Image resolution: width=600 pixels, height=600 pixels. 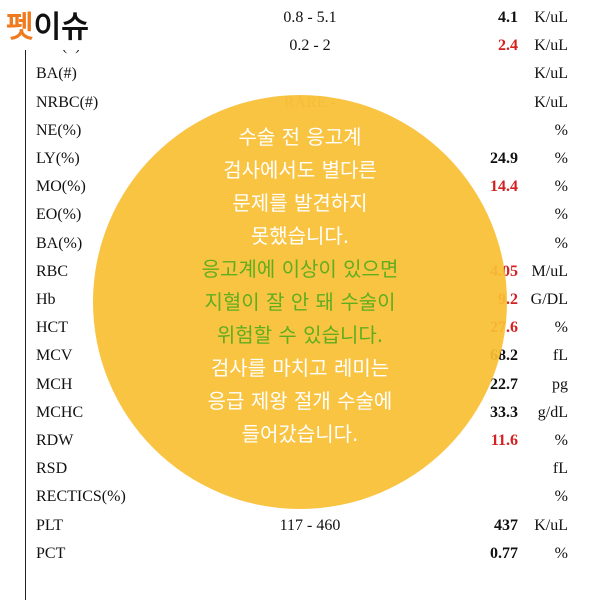 I want to click on table-border, so click(x=25, y=300).